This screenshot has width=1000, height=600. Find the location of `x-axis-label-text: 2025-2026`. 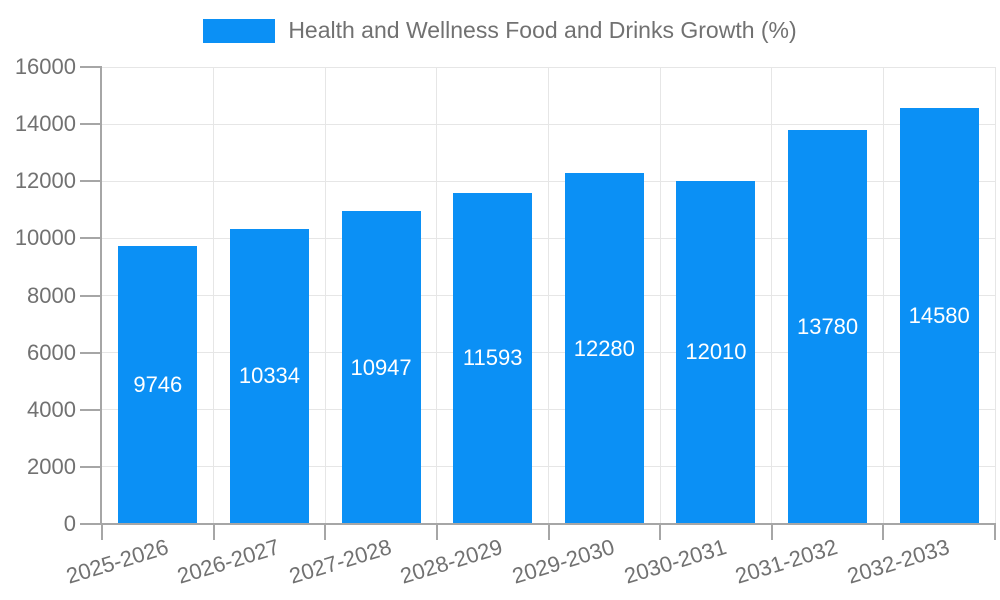

x-axis-label-text: 2025-2026 is located at coordinates (116, 561).